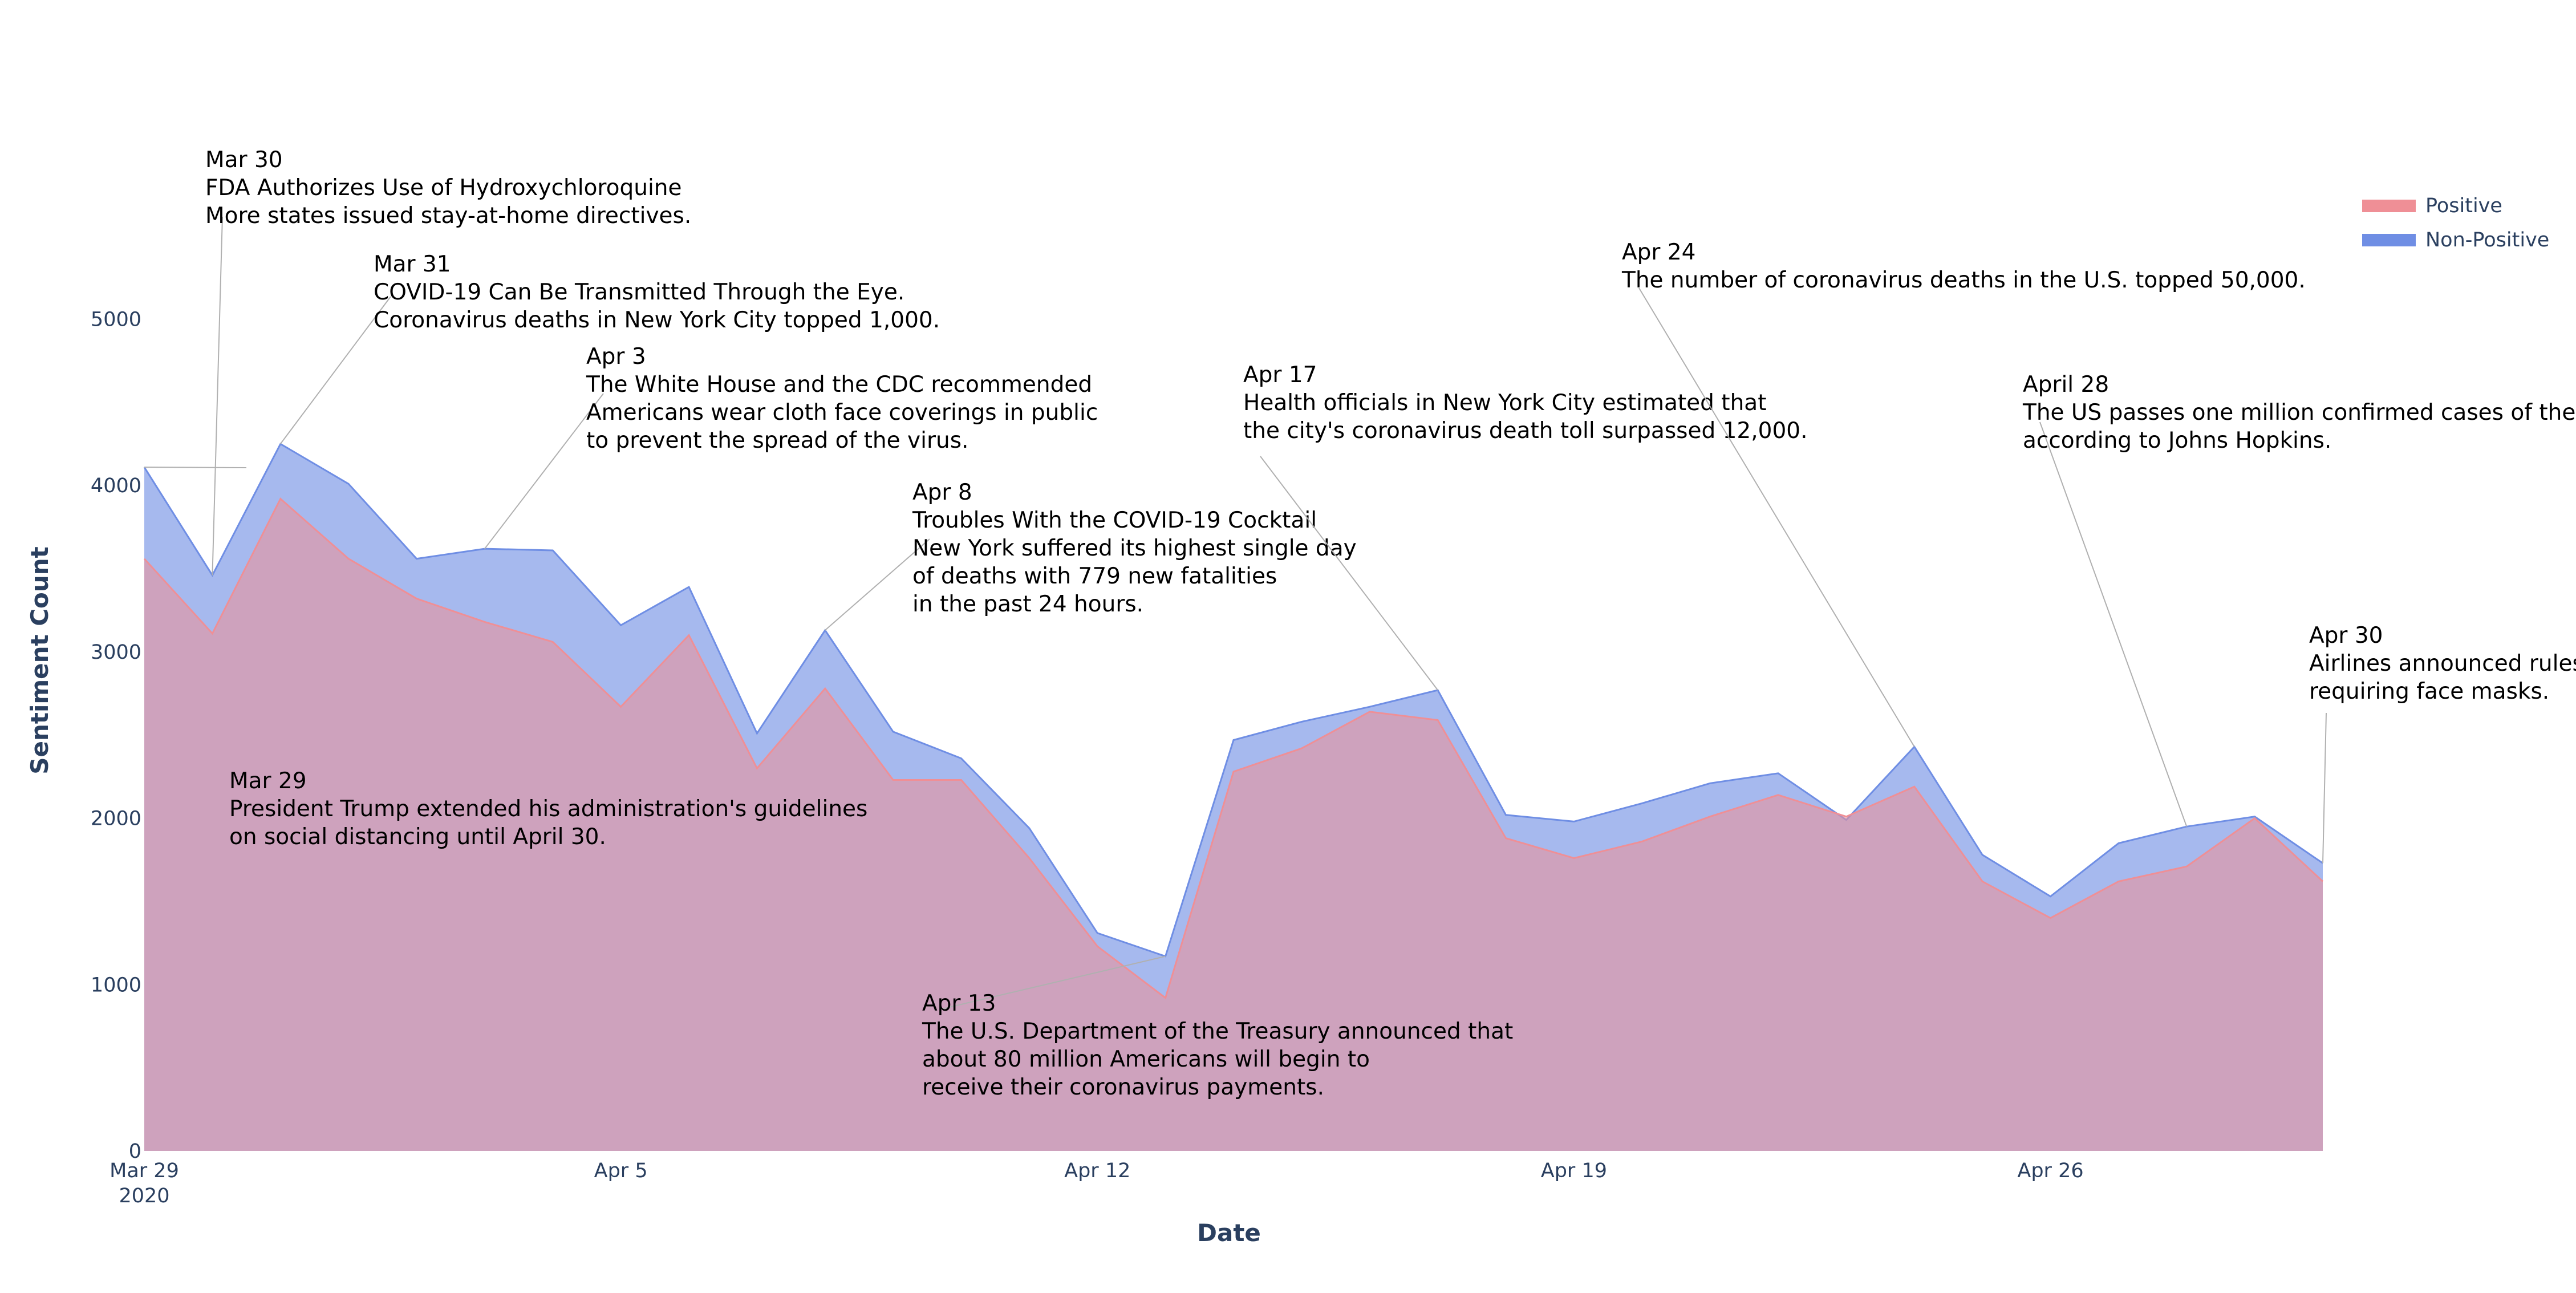 The height and width of the screenshot is (1293, 2576). What do you see at coordinates (40, 660) in the screenshot?
I see `y-axis-title: Sentiment Count` at bounding box center [40, 660].